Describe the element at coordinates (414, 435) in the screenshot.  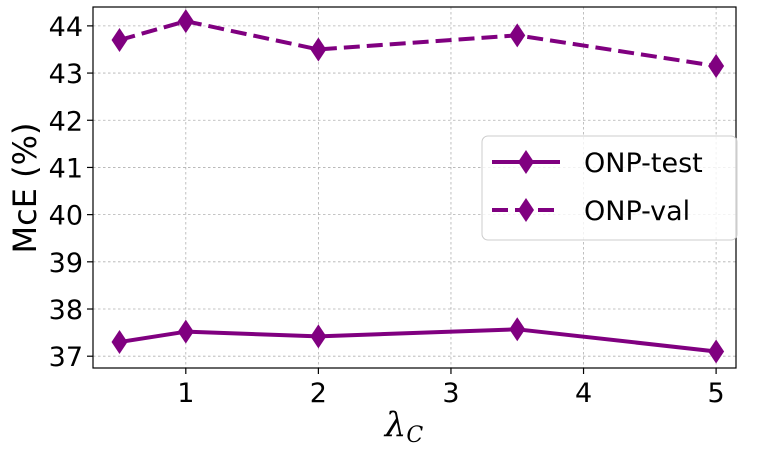
I see `x-axis-label-subscript: C` at that location.